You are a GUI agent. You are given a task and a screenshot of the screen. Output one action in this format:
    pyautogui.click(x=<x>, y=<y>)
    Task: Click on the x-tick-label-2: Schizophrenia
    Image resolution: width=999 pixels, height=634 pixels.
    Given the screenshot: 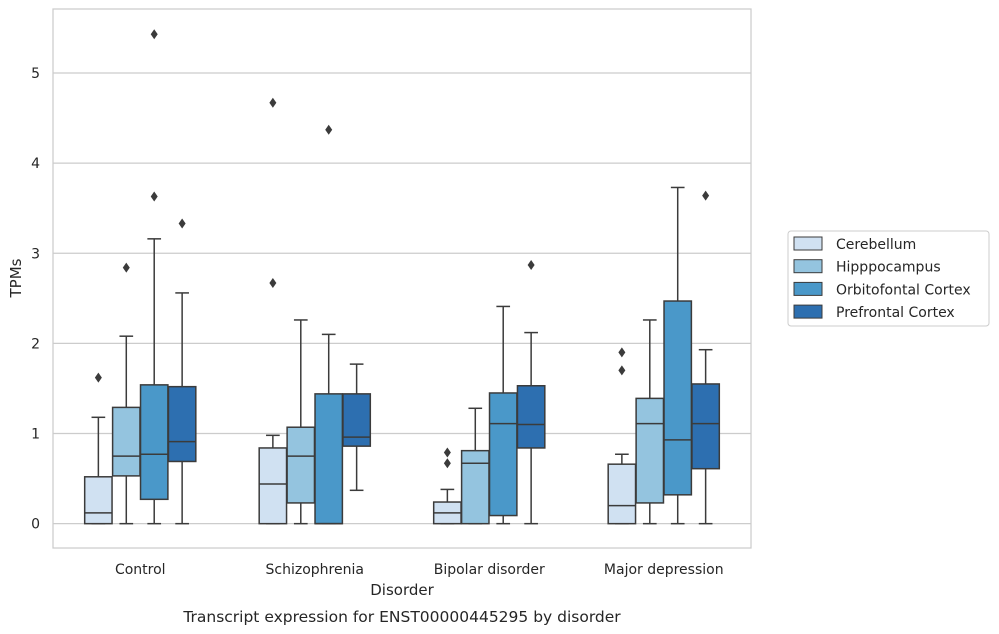 What is the action you would take?
    pyautogui.click(x=315, y=570)
    